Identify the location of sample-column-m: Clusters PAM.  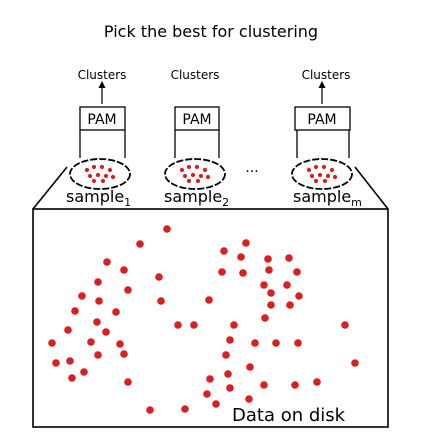
(322, 113).